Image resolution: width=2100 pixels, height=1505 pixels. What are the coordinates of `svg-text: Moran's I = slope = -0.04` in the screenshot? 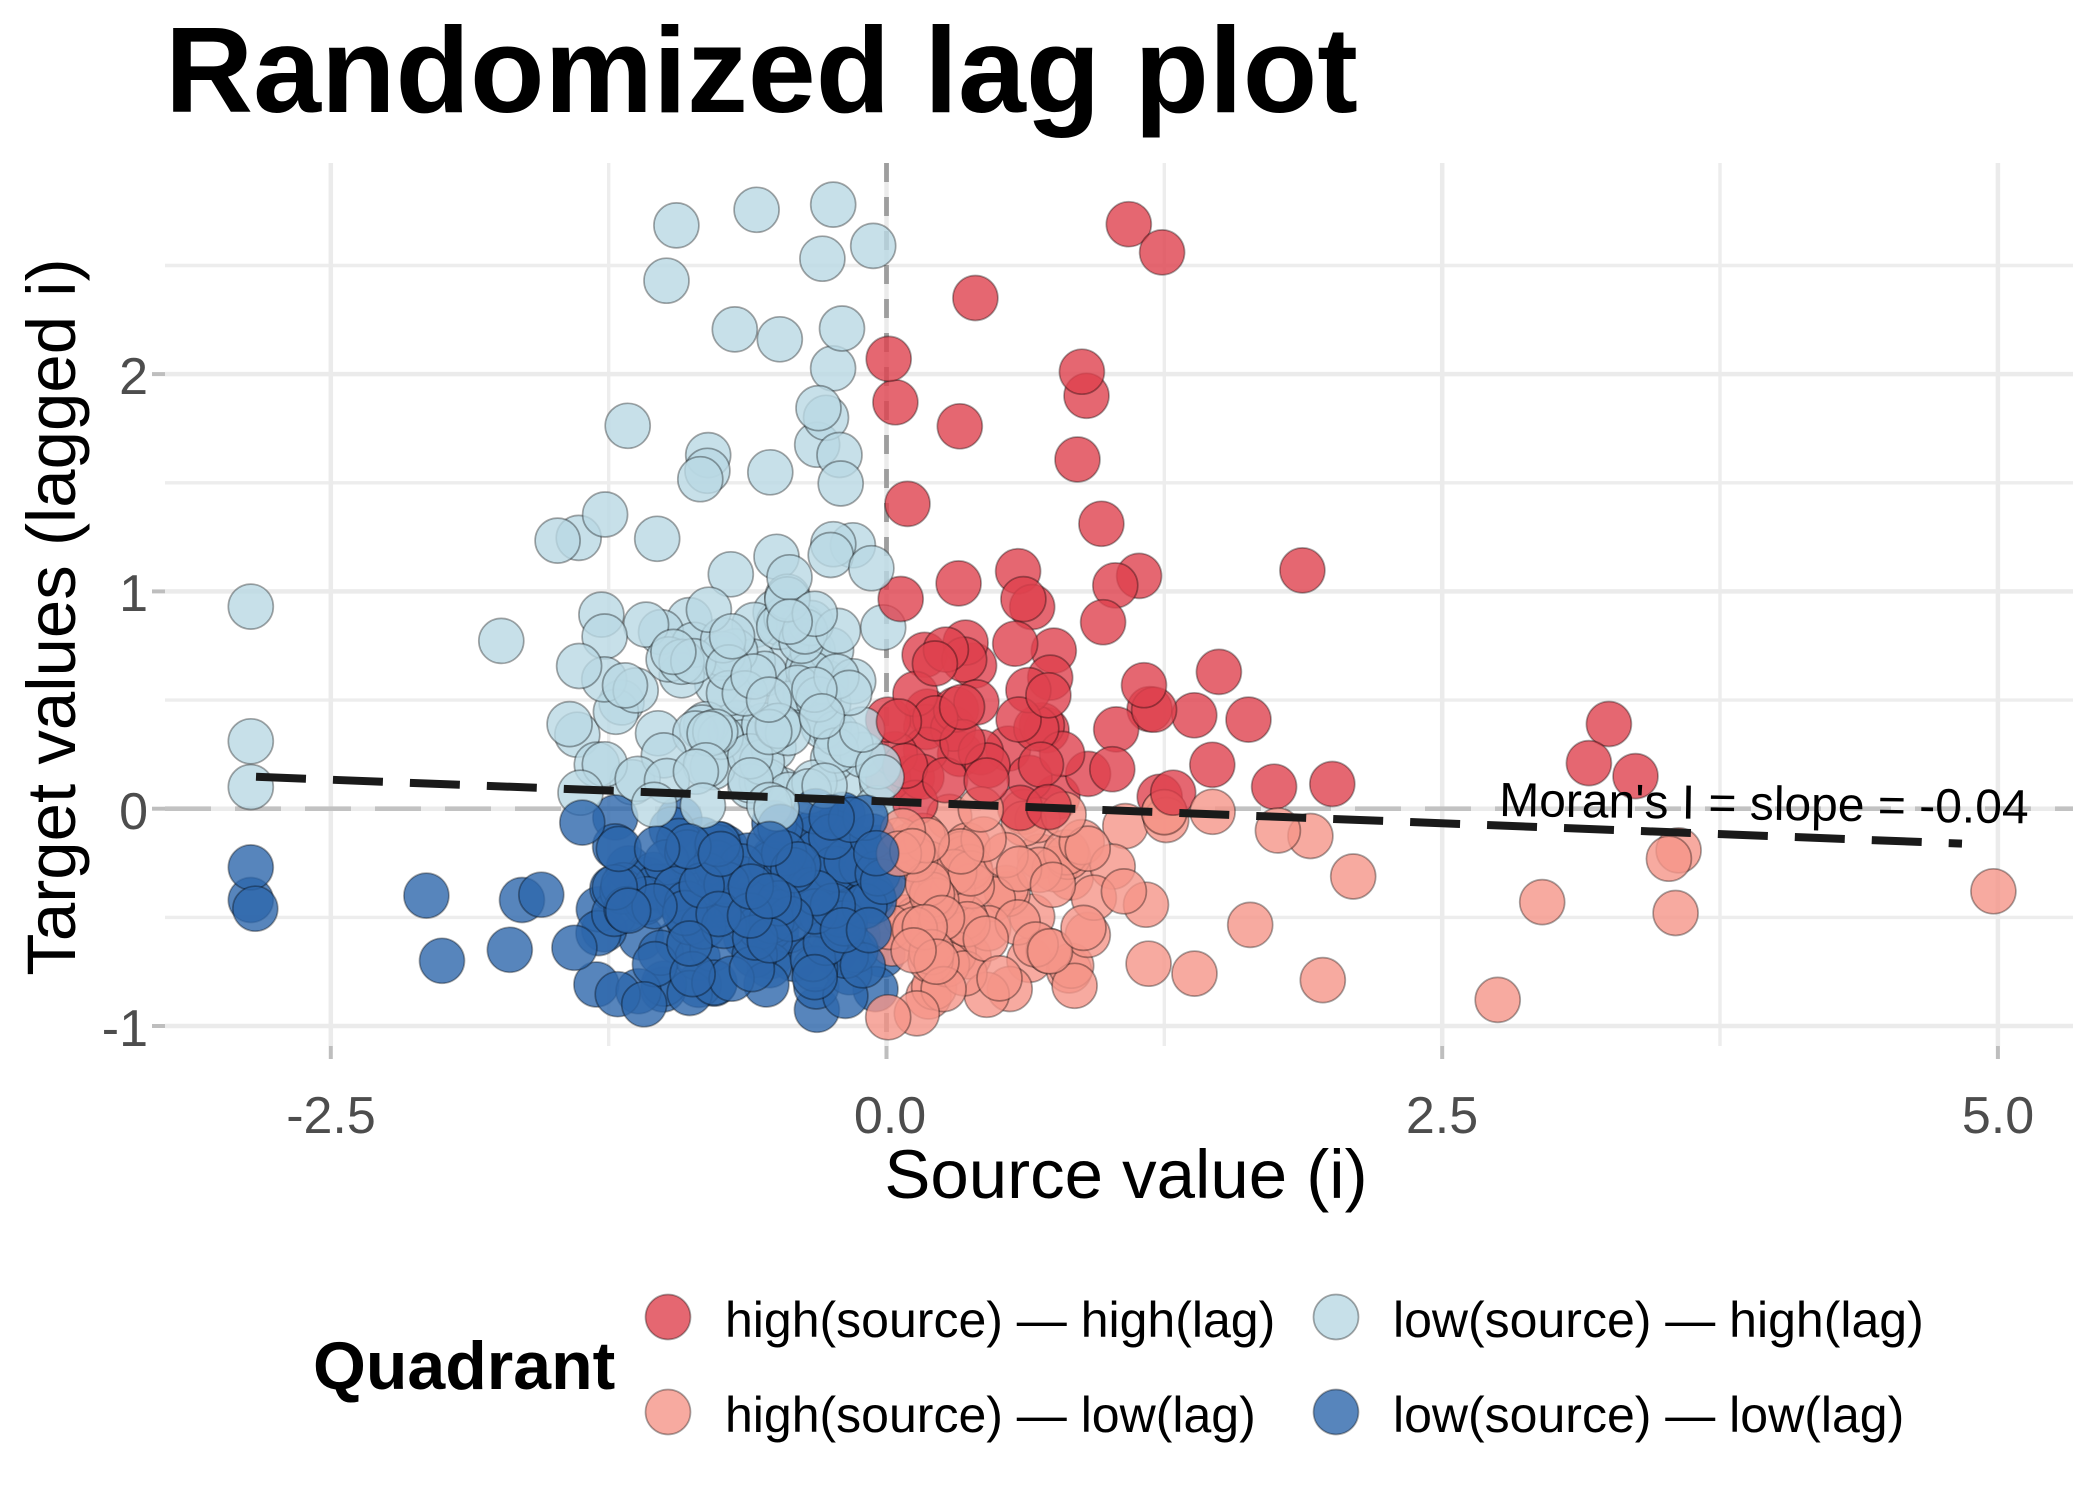 It's located at (1764, 804).